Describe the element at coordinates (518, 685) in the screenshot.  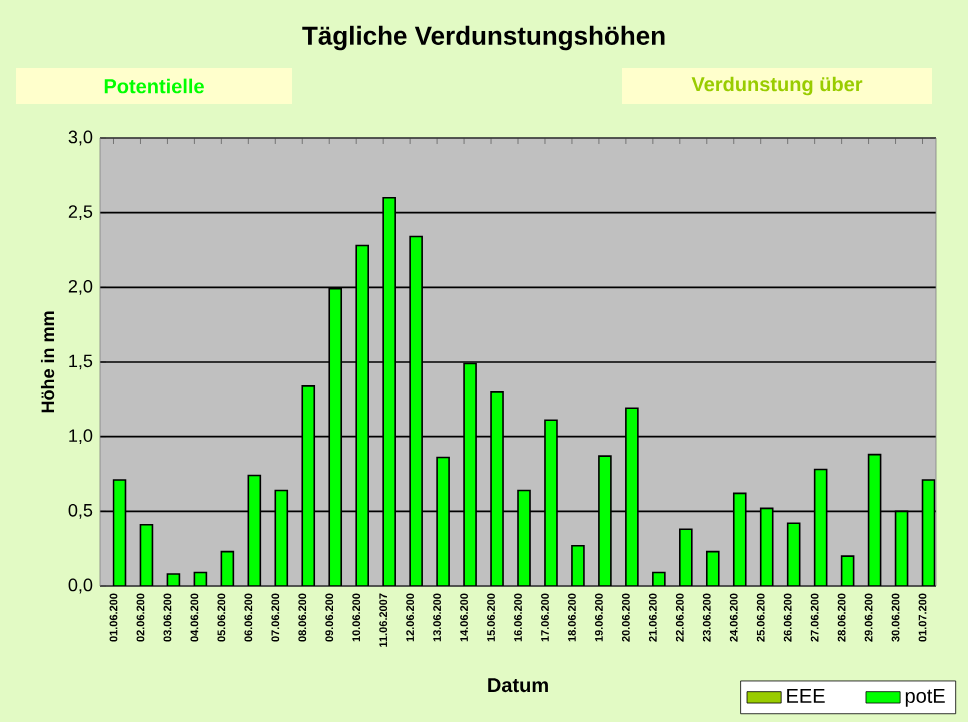
I see `x-axis-title: Datum` at that location.